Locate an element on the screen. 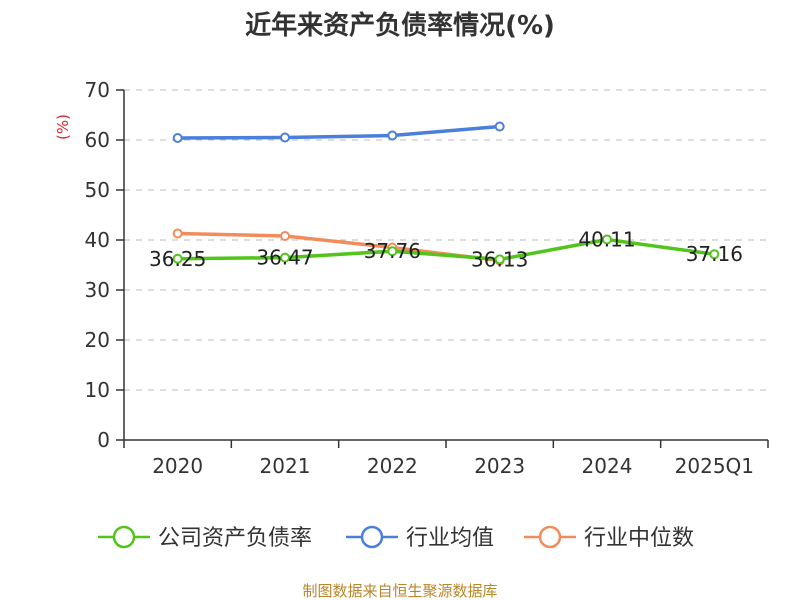 The height and width of the screenshot is (600, 800). legend-label: 行业中位数 is located at coordinates (639, 538).